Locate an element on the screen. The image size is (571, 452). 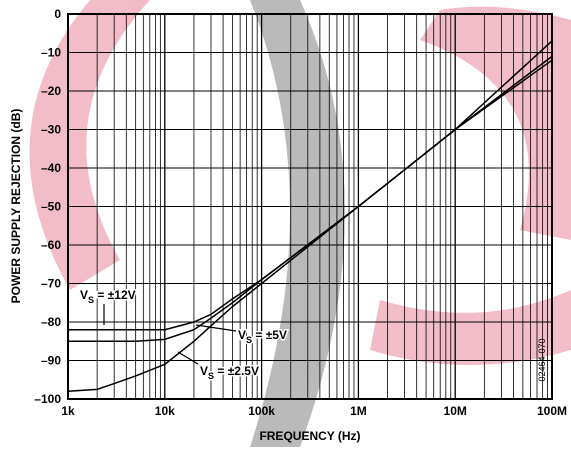
y-tick-label: –50 is located at coordinates (51, 207).